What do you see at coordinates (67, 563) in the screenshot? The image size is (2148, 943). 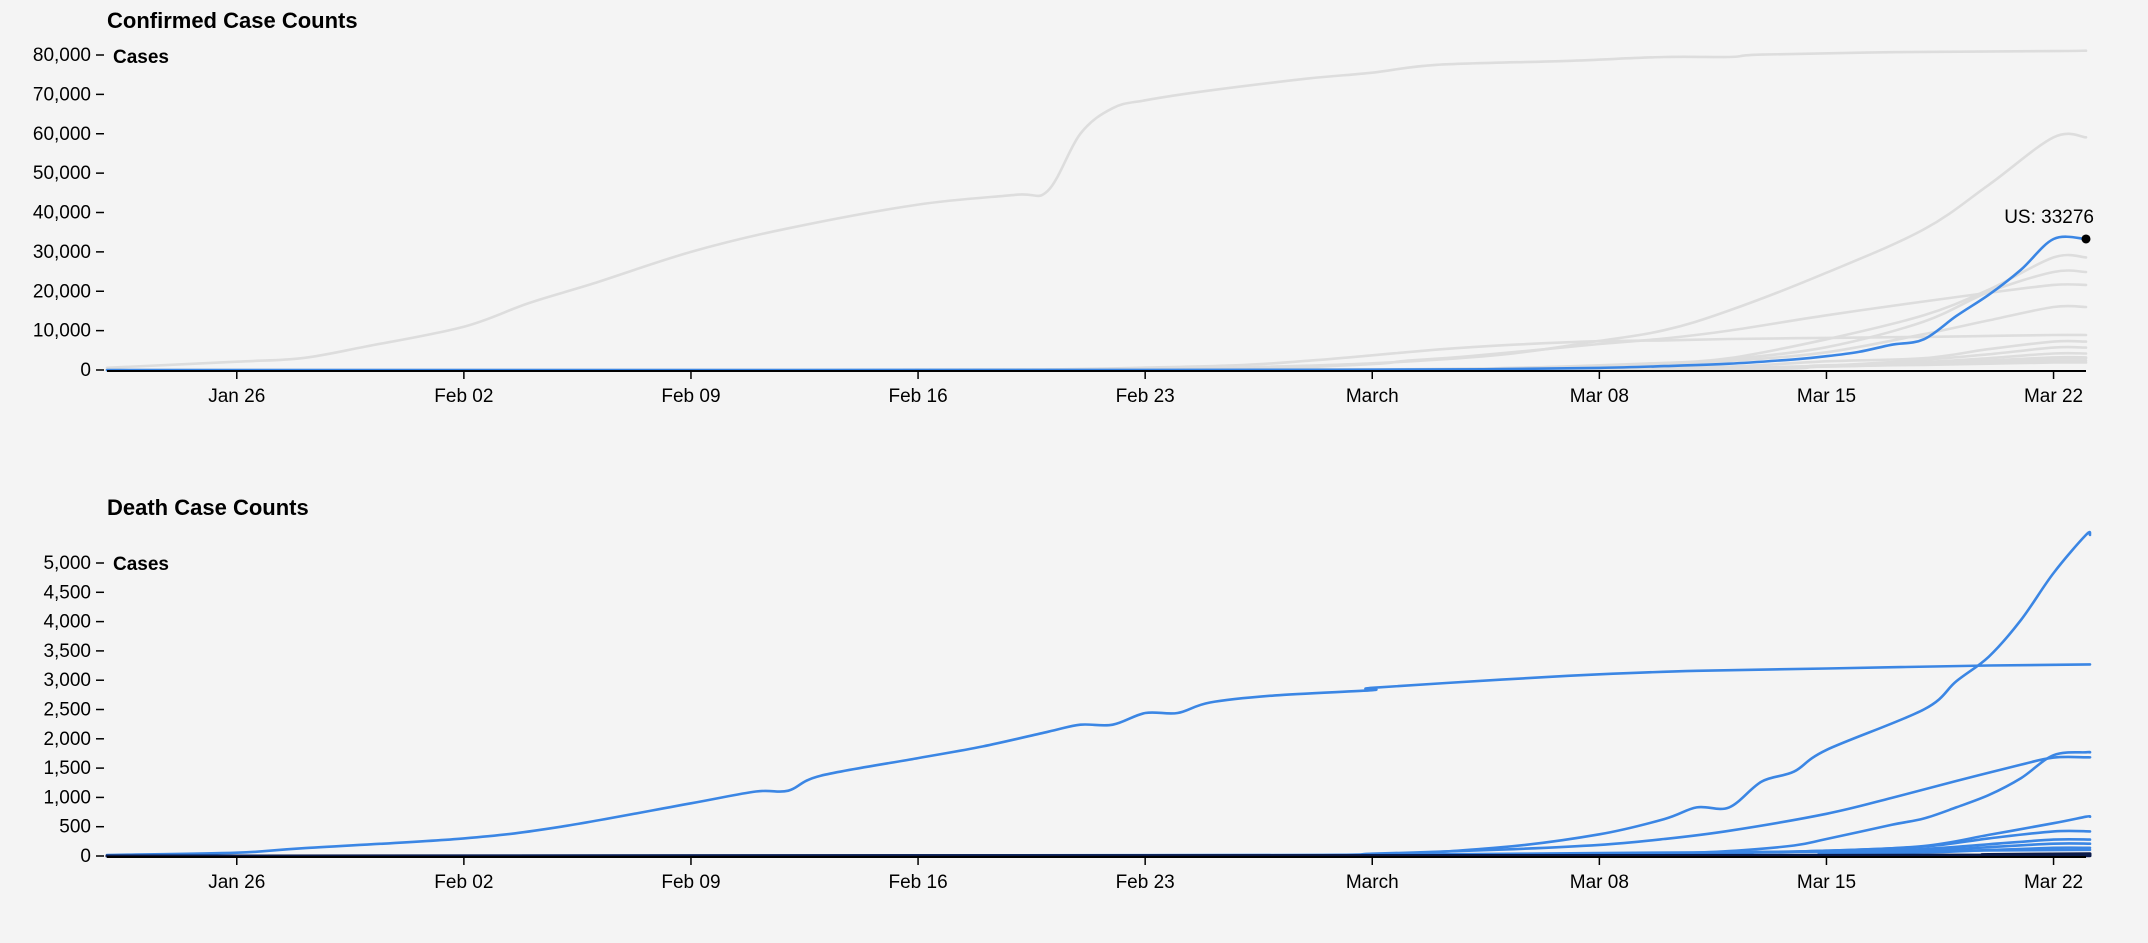 I see `y-tick-label: 5,000` at bounding box center [67, 563].